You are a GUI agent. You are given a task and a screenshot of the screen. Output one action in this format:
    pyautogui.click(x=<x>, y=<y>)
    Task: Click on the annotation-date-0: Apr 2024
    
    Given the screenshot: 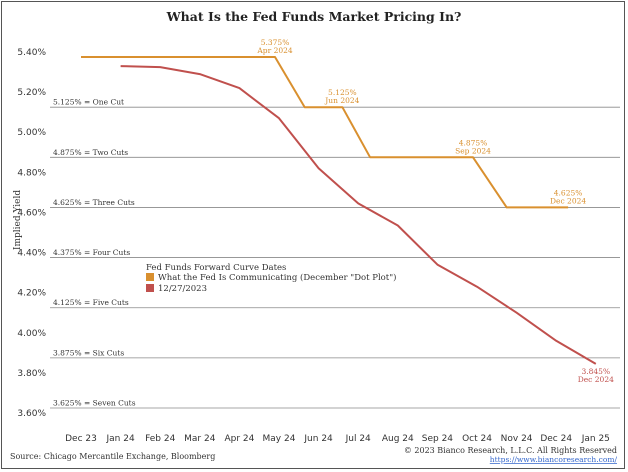 What is the action you would take?
    pyautogui.click(x=274, y=50)
    